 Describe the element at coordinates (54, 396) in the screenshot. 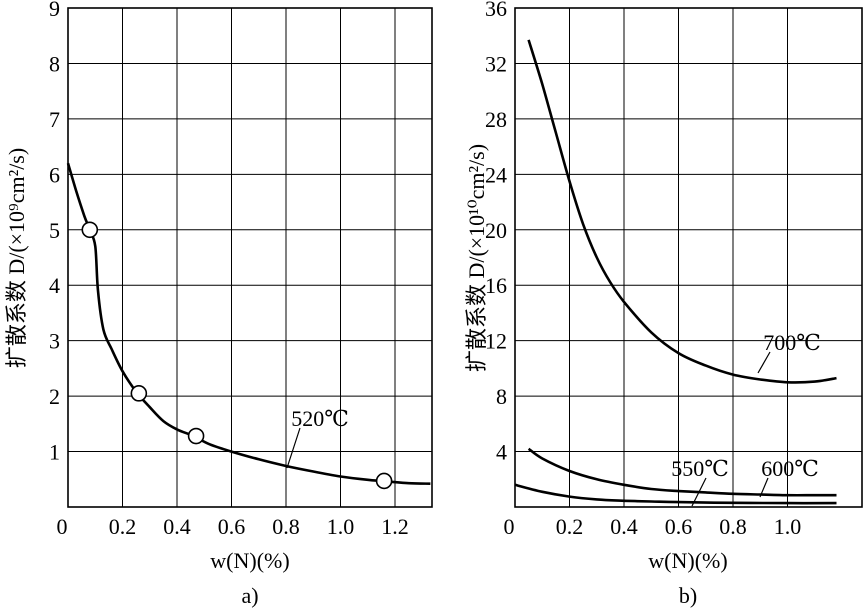

I see `y-tick-label: 2` at that location.